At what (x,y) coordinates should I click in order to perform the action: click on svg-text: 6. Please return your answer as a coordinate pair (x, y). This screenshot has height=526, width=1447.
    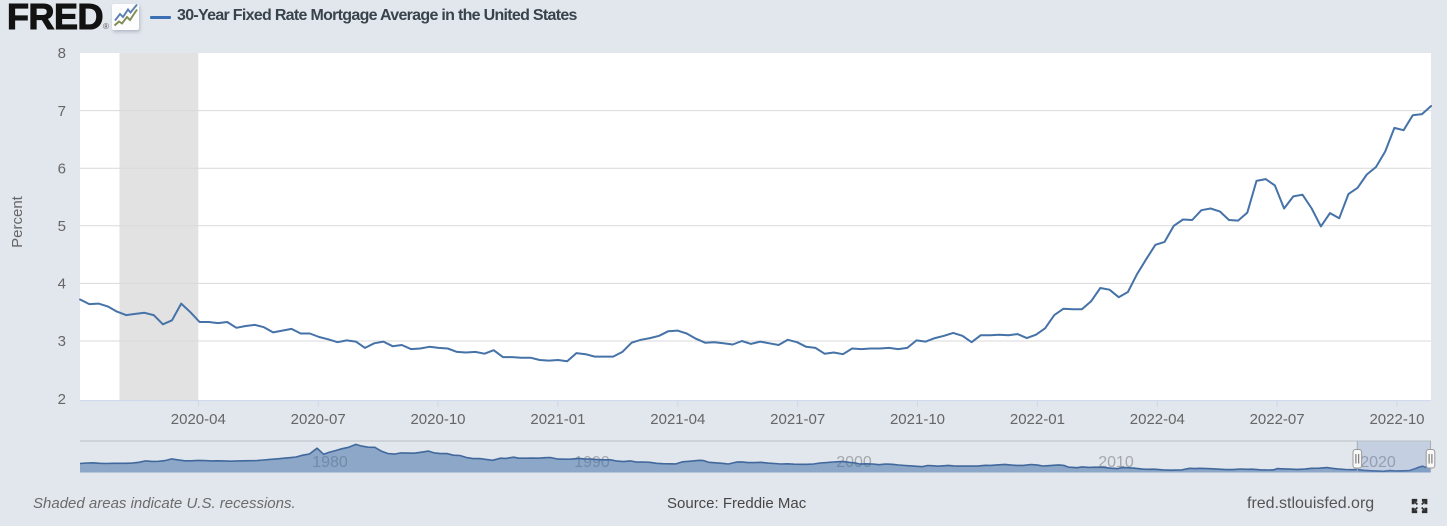
    Looking at the image, I should click on (62, 168).